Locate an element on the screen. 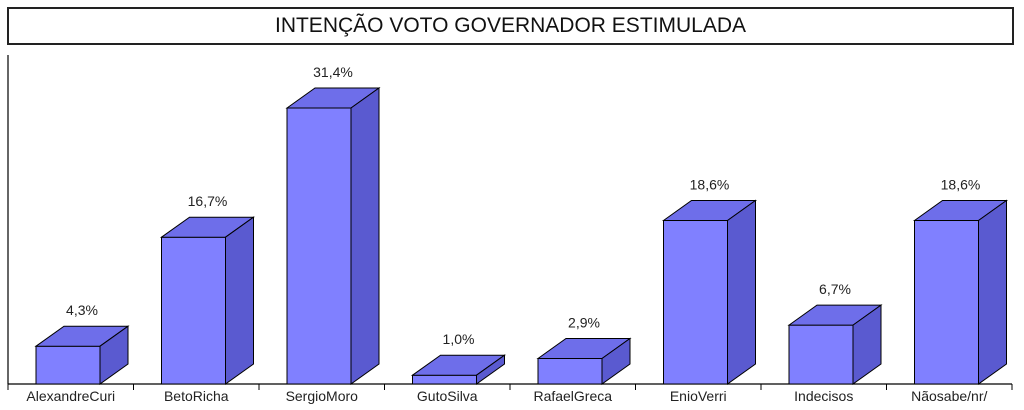 This screenshot has width=1024, height=410. x-tick-label: SergioMoro is located at coordinates (322, 396).